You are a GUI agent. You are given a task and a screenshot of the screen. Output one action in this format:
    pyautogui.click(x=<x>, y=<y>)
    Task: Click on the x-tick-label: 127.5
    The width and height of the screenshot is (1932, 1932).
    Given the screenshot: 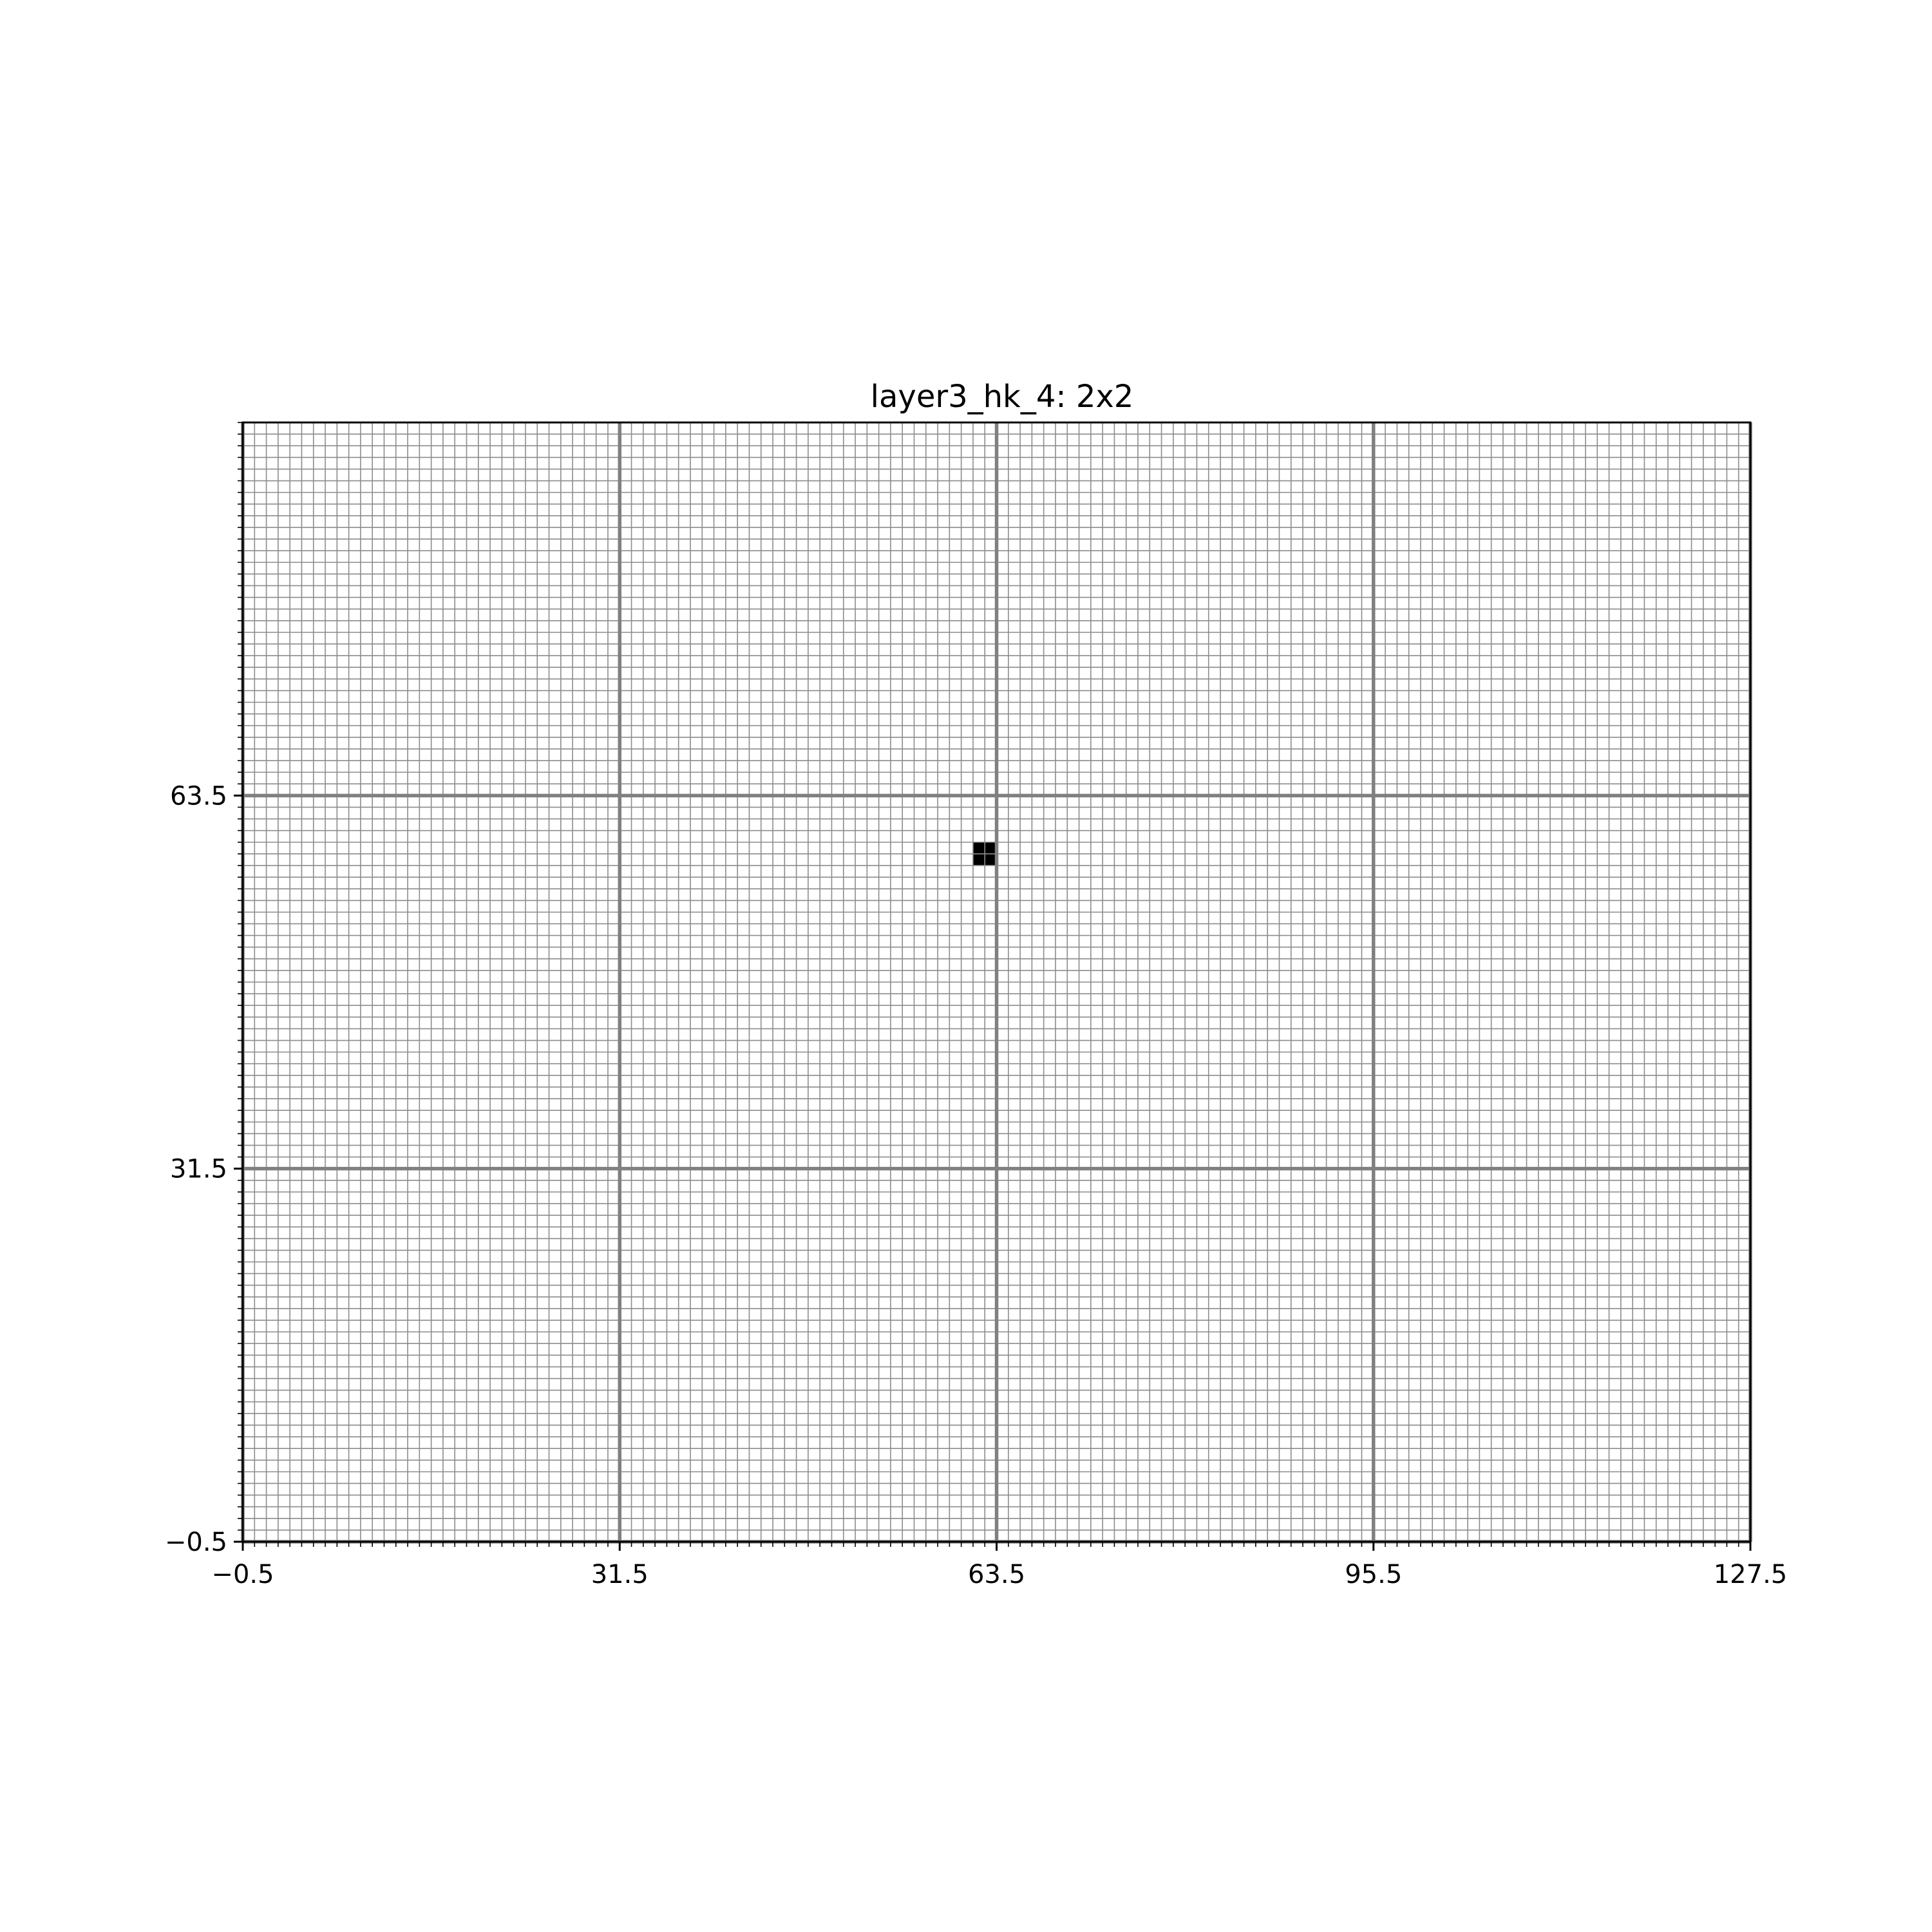 What is the action you would take?
    pyautogui.click(x=1751, y=1574)
    